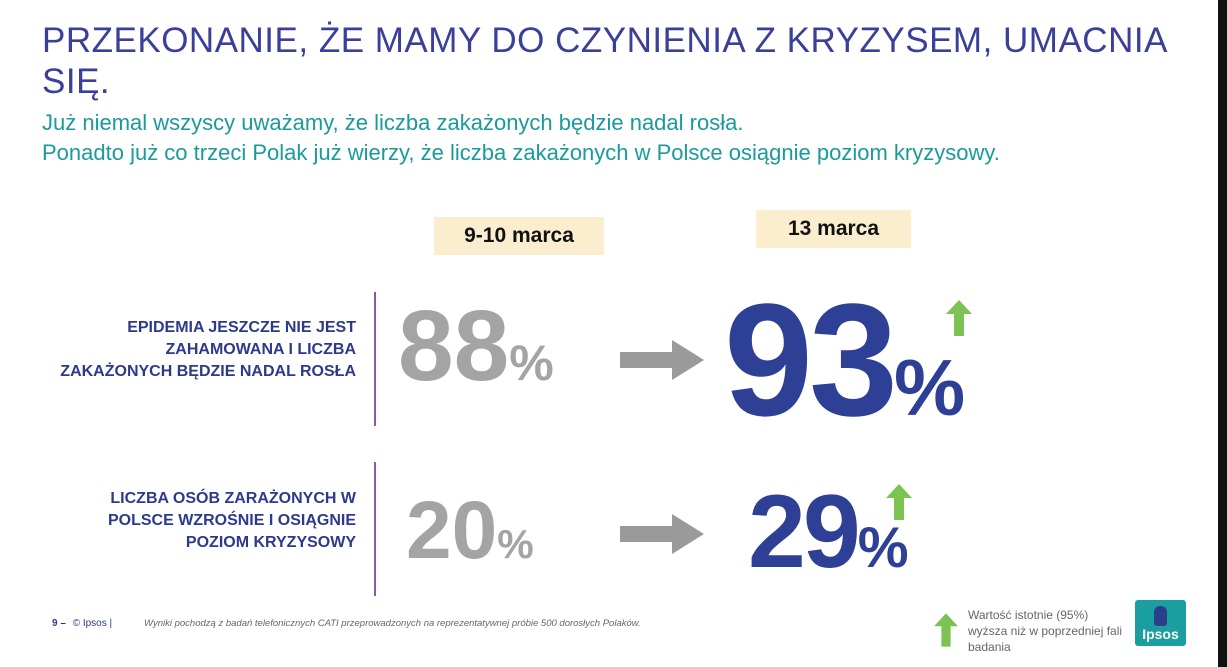 This screenshot has height=667, width=1227. I want to click on row-1-before-value: 88%, so click(476, 346).